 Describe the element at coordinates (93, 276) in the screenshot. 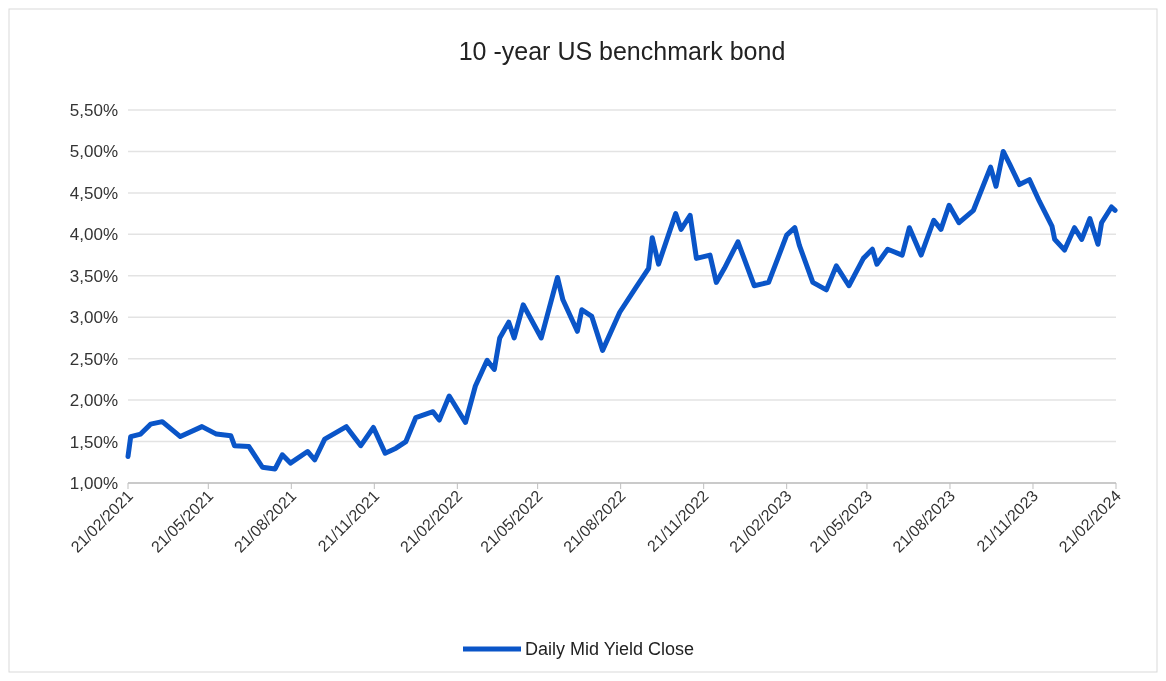

I see `y-tick-label: 3,50%` at that location.